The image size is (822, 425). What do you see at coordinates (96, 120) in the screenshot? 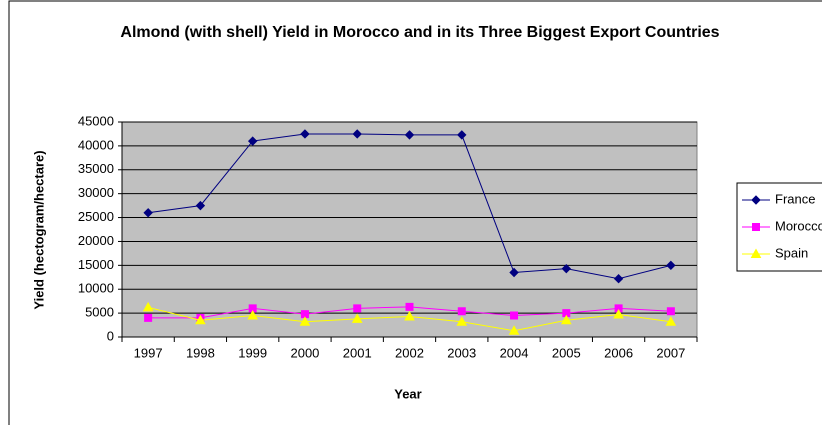
I see `y-tick-label: 45000` at bounding box center [96, 120].